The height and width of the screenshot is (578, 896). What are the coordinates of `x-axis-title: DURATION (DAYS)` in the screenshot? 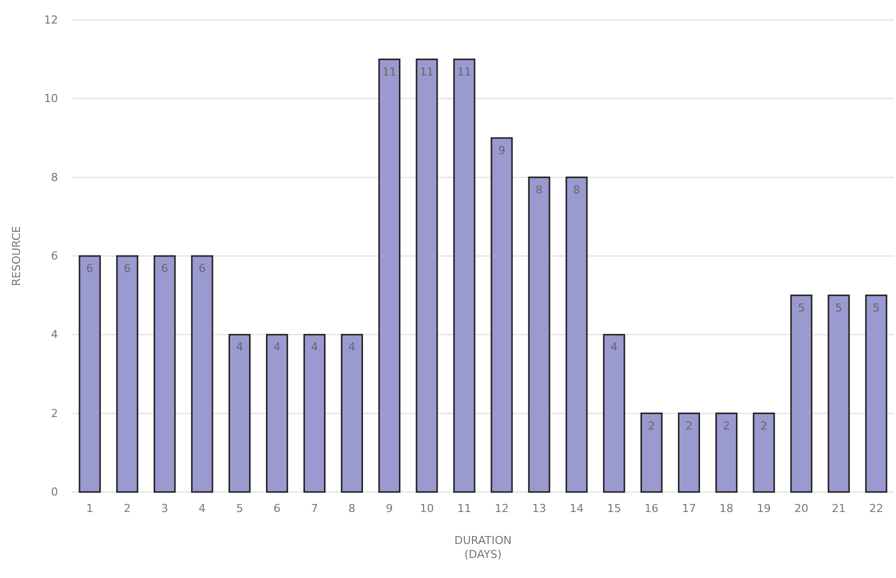 It's located at (483, 547).